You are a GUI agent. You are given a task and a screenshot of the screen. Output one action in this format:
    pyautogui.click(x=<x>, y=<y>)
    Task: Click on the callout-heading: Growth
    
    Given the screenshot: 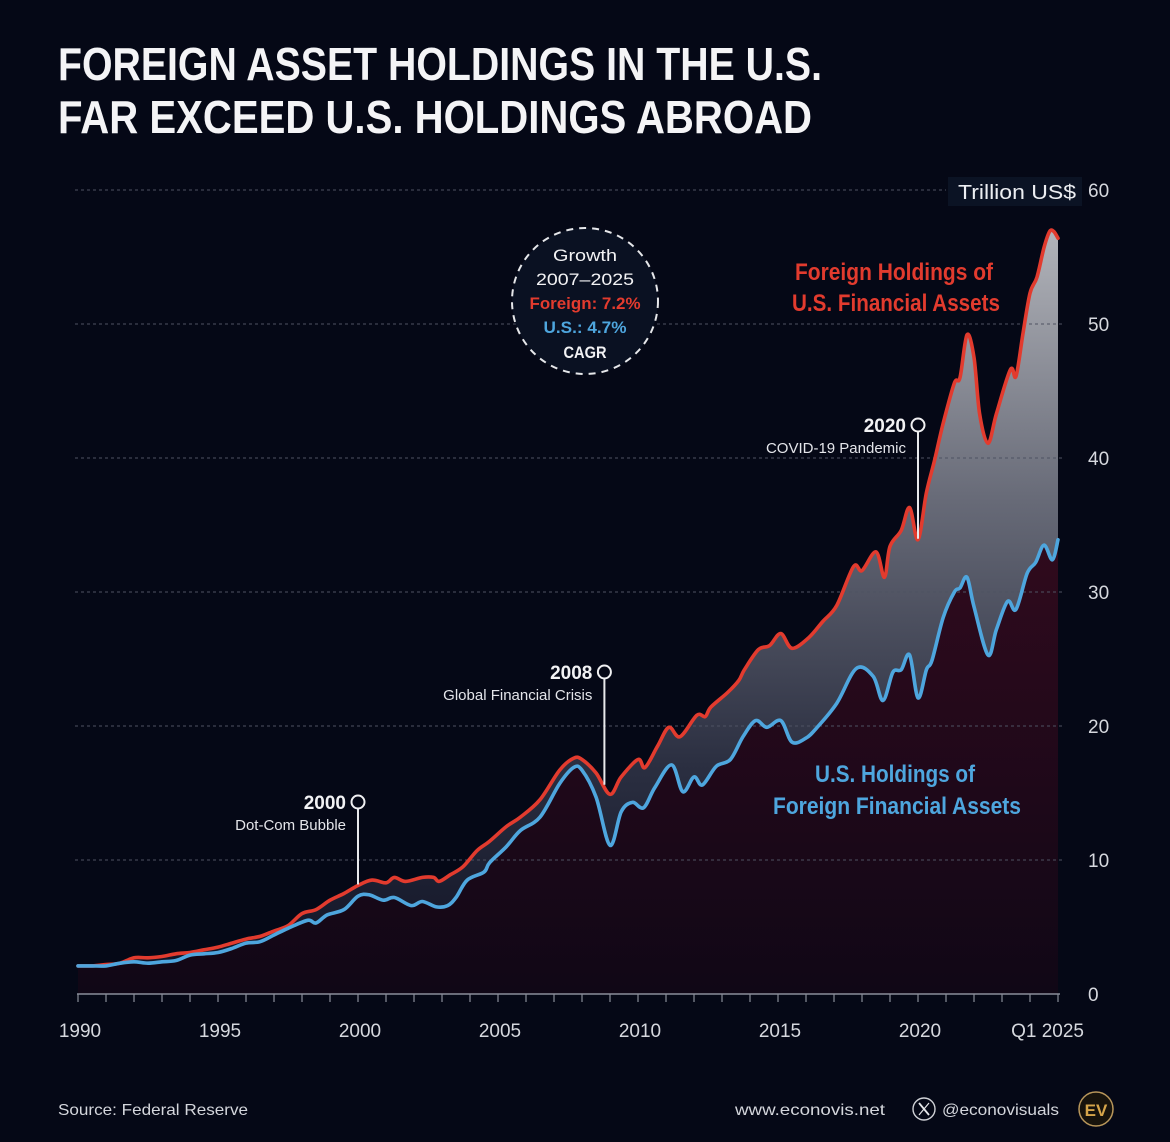 What is the action you would take?
    pyautogui.click(x=585, y=255)
    